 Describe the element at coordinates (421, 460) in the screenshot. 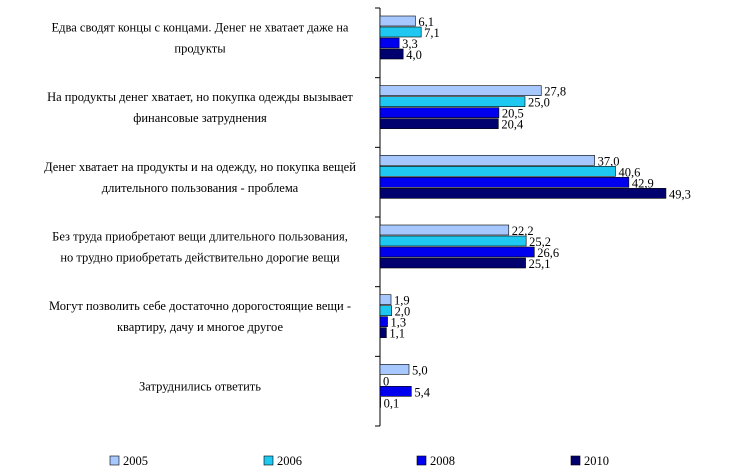

I see `legend-swatch-2008` at that location.